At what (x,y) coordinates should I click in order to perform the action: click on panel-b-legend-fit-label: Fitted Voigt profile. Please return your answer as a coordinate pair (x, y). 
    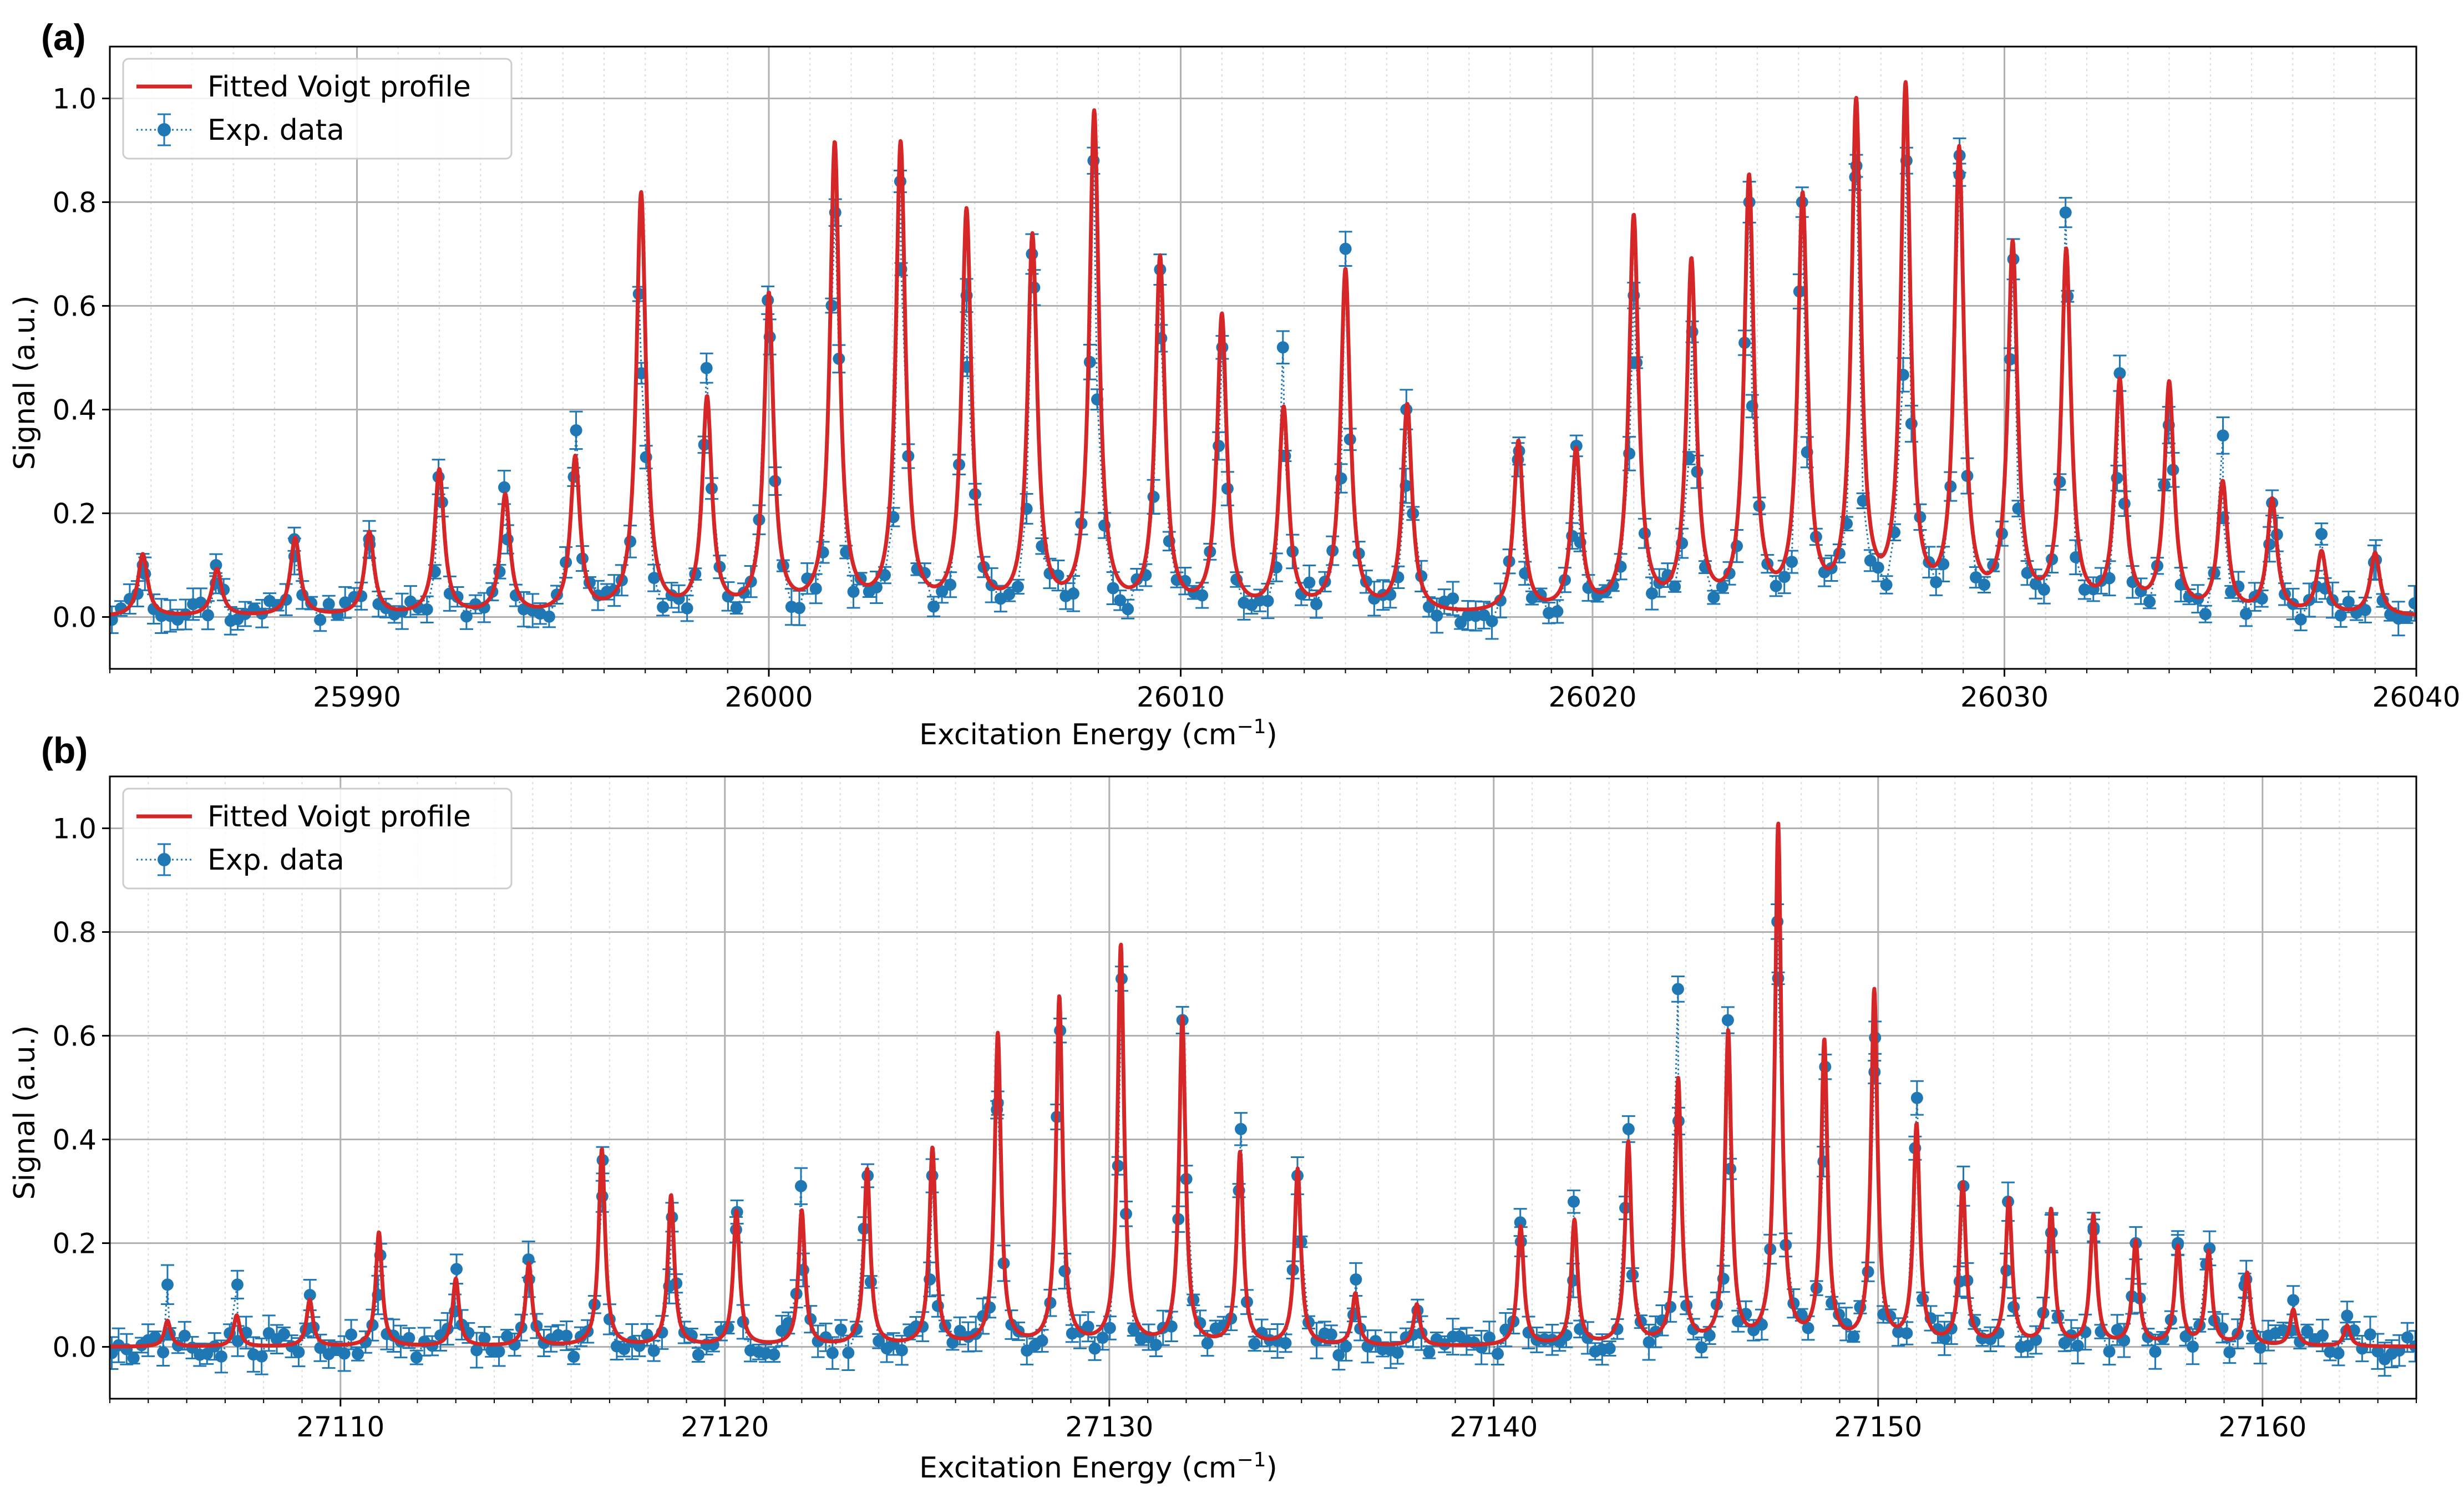
    Looking at the image, I should click on (339, 817).